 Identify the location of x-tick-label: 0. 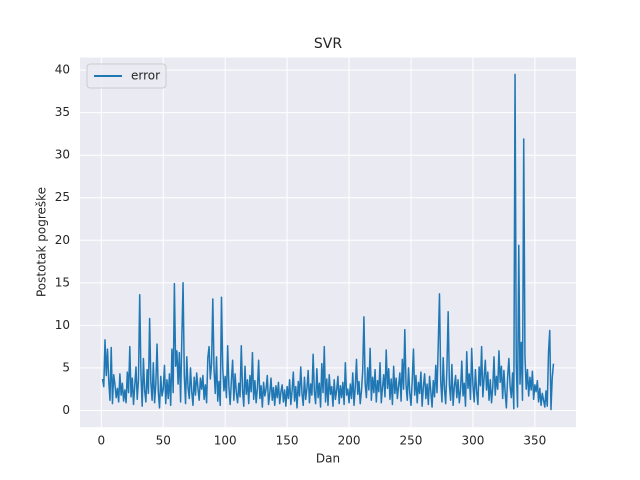
(101, 441).